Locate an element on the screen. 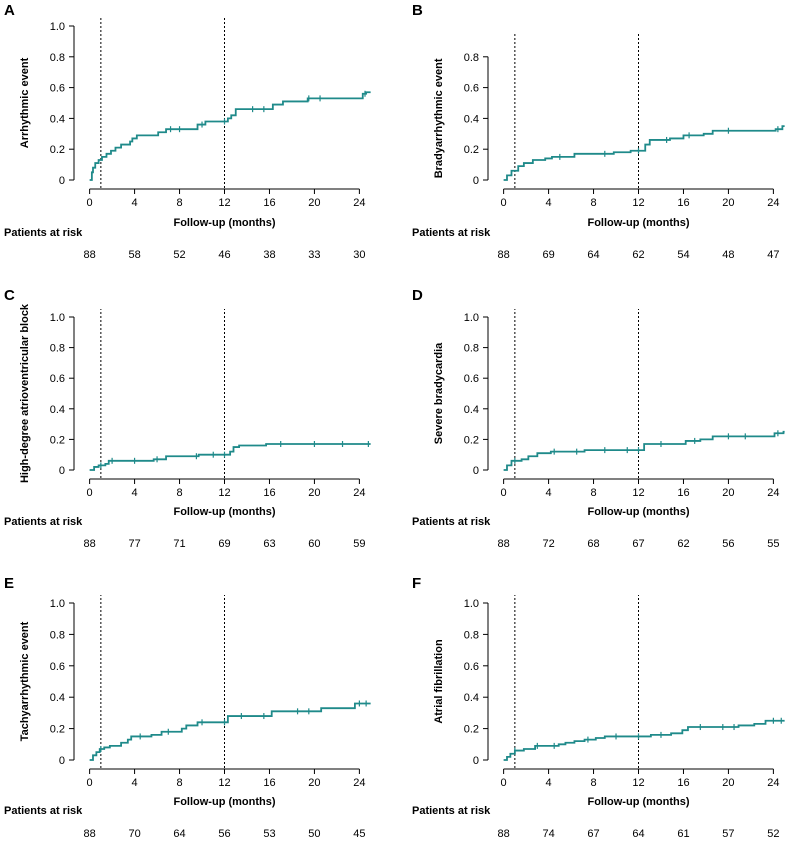 The height and width of the screenshot is (844, 800). risk-count: 71 is located at coordinates (179, 544).